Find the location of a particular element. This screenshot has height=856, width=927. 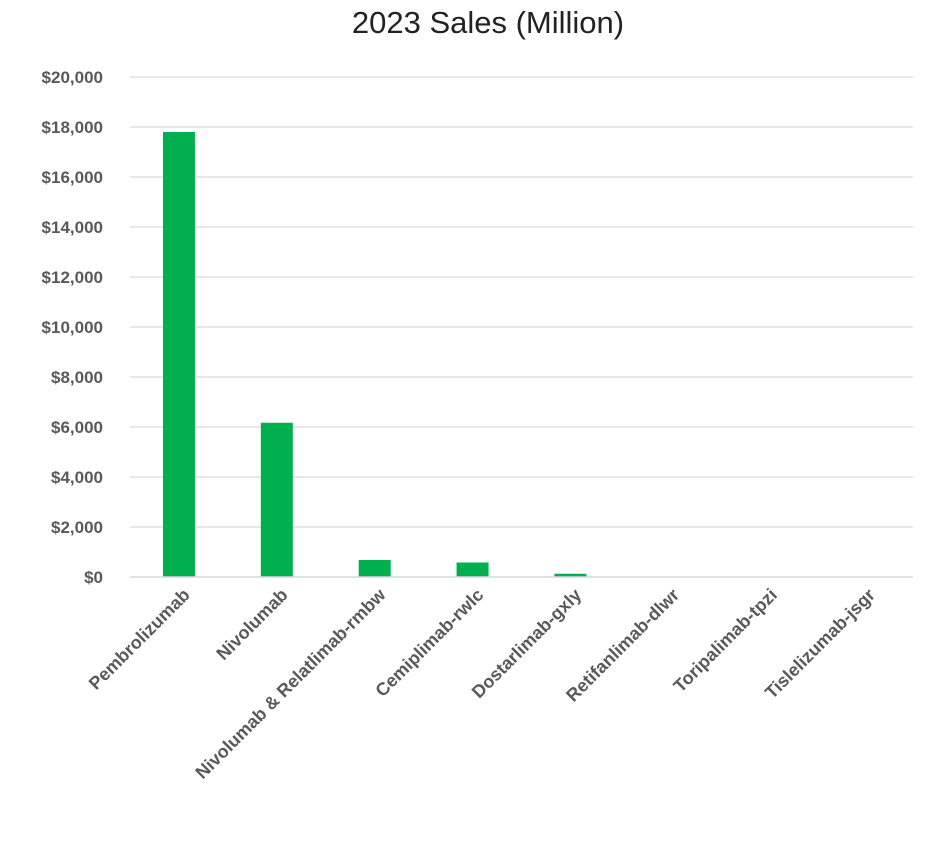

y-tick-label: $4,000 is located at coordinates (77, 477).